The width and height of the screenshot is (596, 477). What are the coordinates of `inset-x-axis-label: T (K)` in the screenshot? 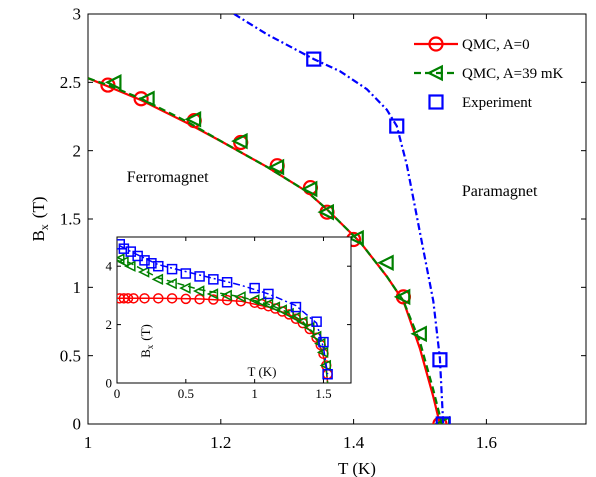 It's located at (261, 371).